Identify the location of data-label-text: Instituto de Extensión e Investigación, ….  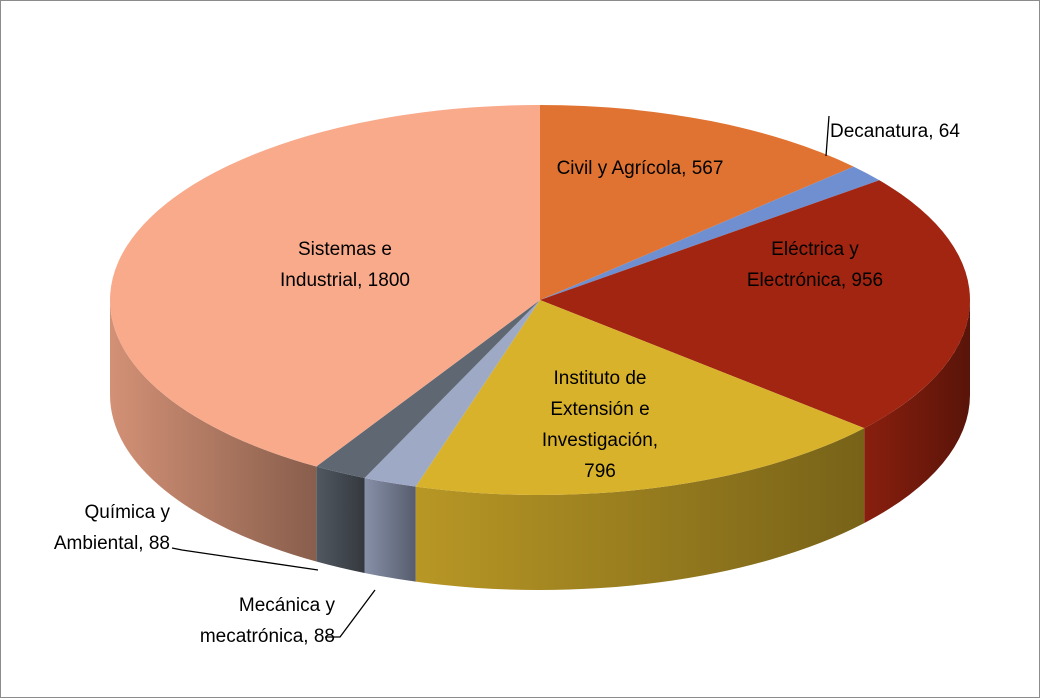
(600, 425).